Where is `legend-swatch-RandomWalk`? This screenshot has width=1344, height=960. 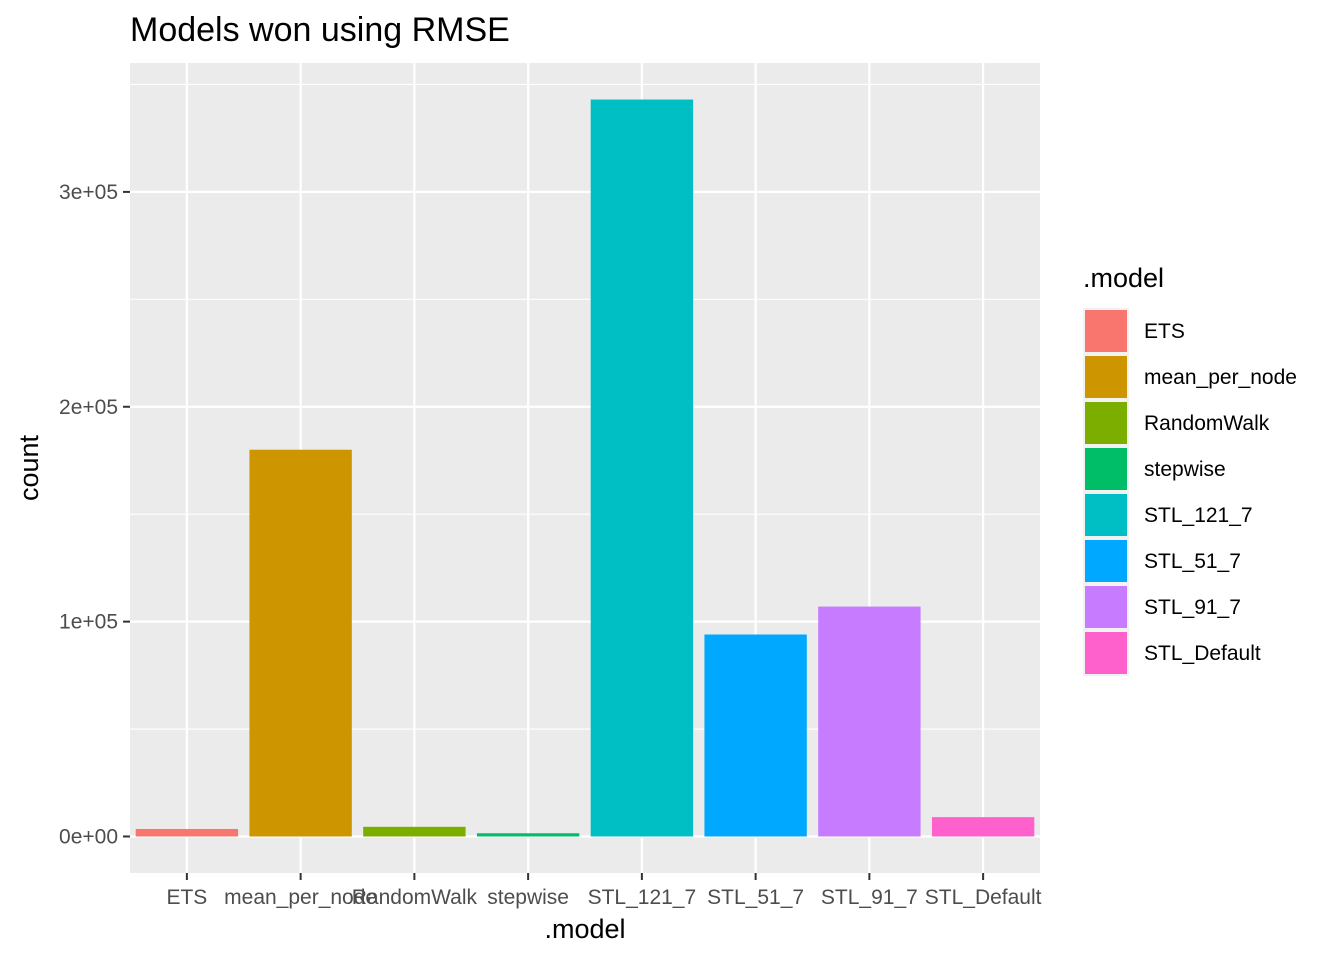
legend-swatch-RandomWalk is located at coordinates (1106, 423).